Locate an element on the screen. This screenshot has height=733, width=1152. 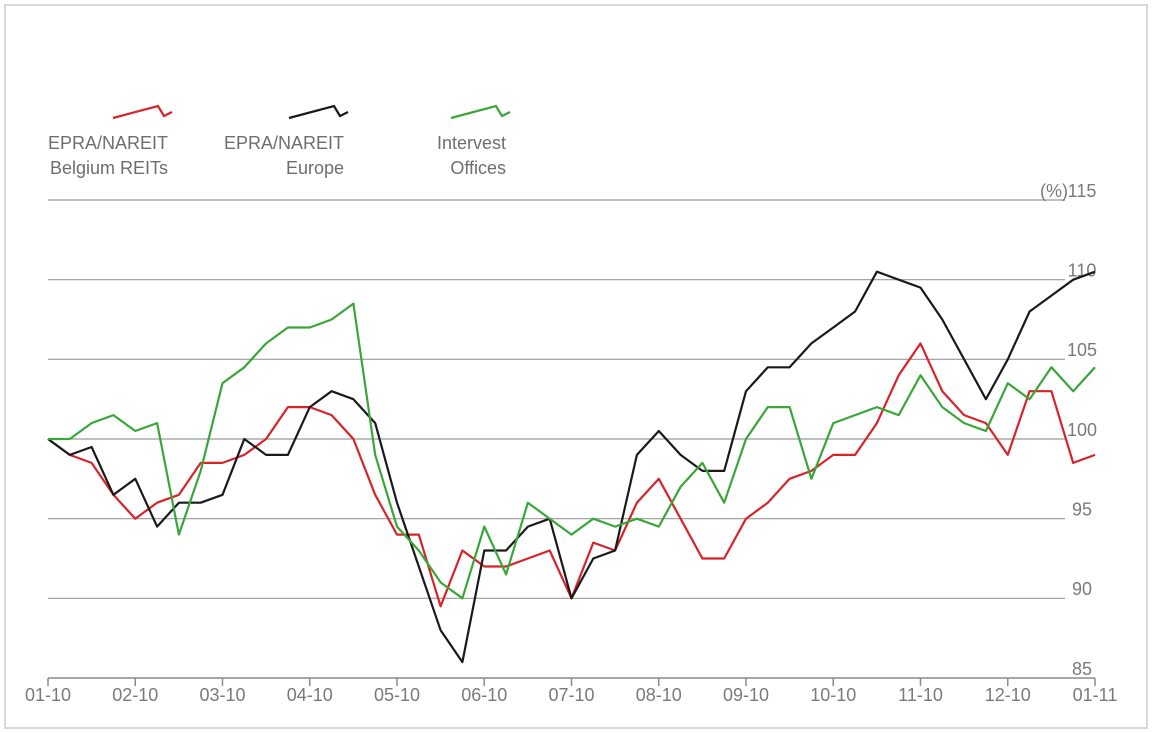
x-tick-label: 01-11 is located at coordinates (1095, 695).